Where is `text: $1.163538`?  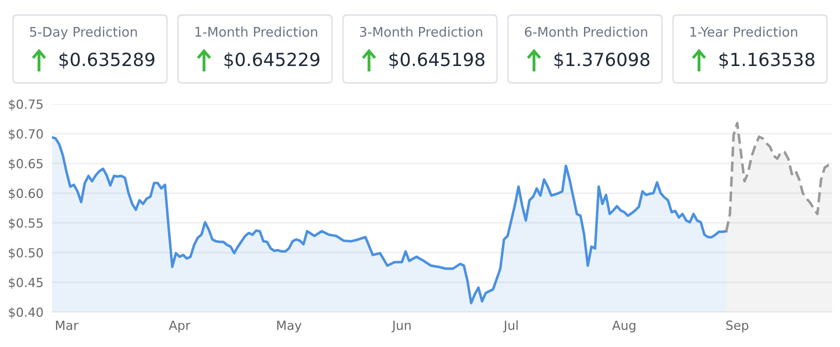 text: $1.163538 is located at coordinates (767, 60).